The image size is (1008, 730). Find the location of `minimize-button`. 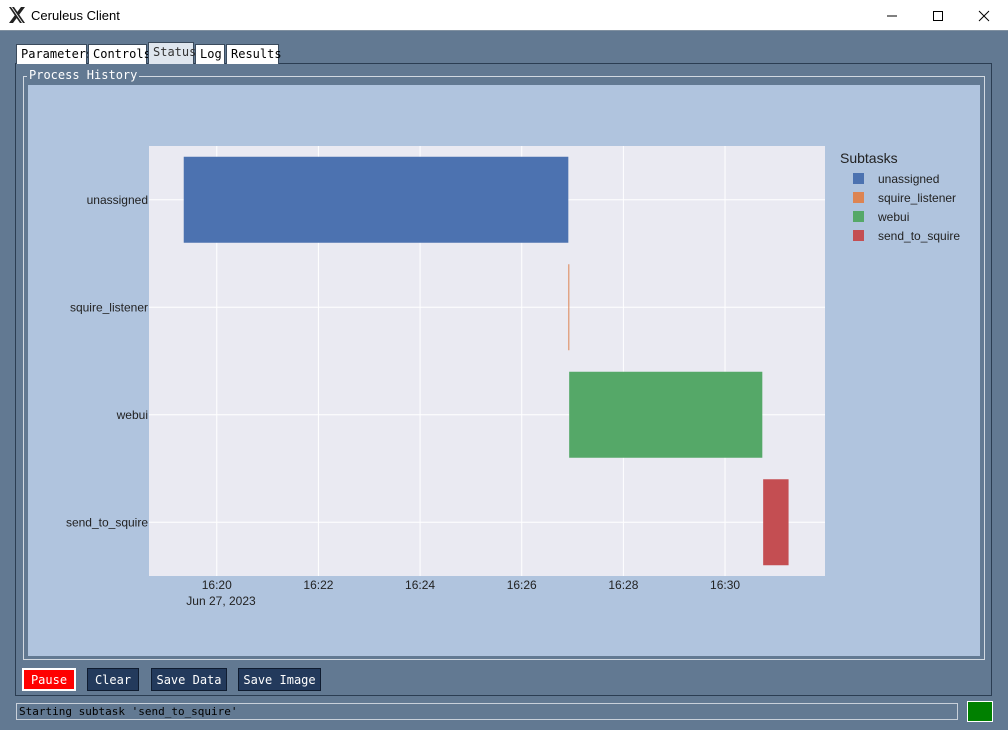

minimize-button is located at coordinates (892, 15).